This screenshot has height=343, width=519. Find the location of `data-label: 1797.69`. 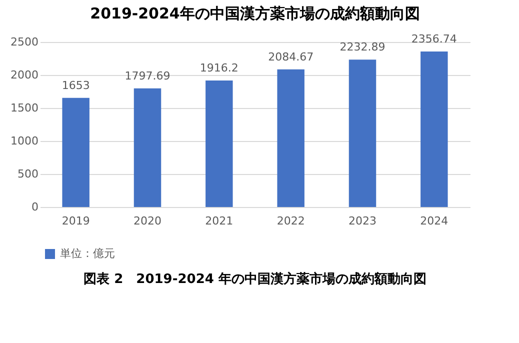

data-label: 1797.69 is located at coordinates (147, 75).